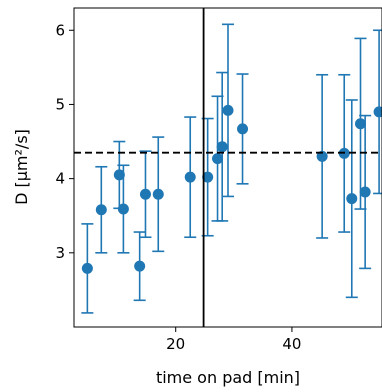 The height and width of the screenshot is (392, 382). What do you see at coordinates (60, 104) in the screenshot?
I see `y-tick-label: 5` at bounding box center [60, 104].